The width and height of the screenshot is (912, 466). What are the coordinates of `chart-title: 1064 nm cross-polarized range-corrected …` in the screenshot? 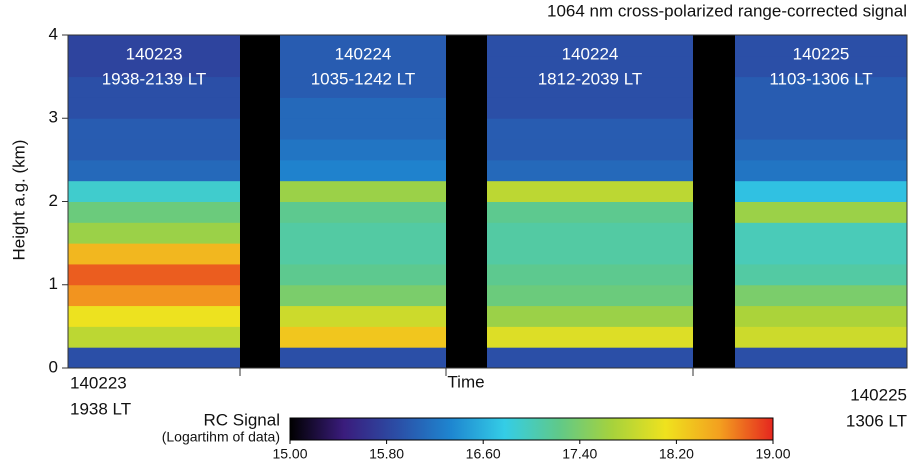 It's located at (727, 10).